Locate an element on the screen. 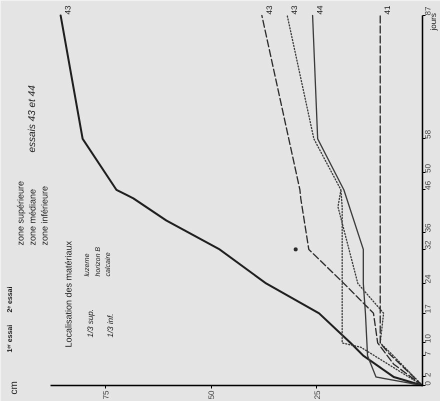 This screenshot has height=401, width=440. y-tick-label: 87 is located at coordinates (428, 11).